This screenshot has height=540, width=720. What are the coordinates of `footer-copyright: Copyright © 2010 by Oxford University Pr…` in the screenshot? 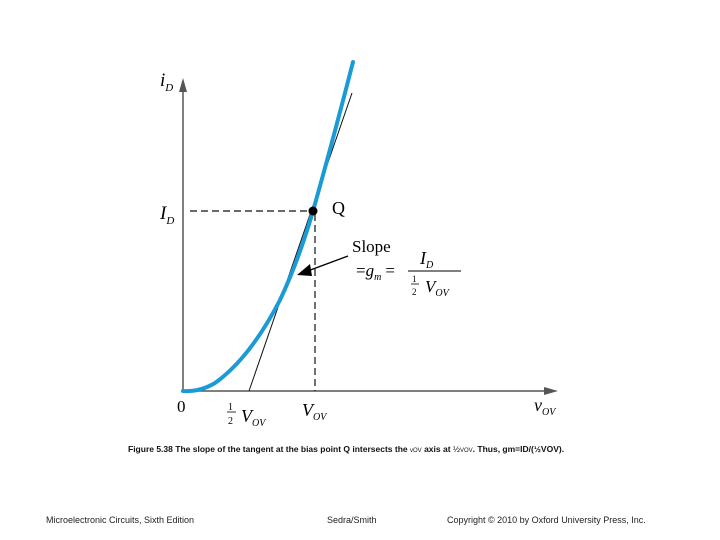 It's located at (546, 520).